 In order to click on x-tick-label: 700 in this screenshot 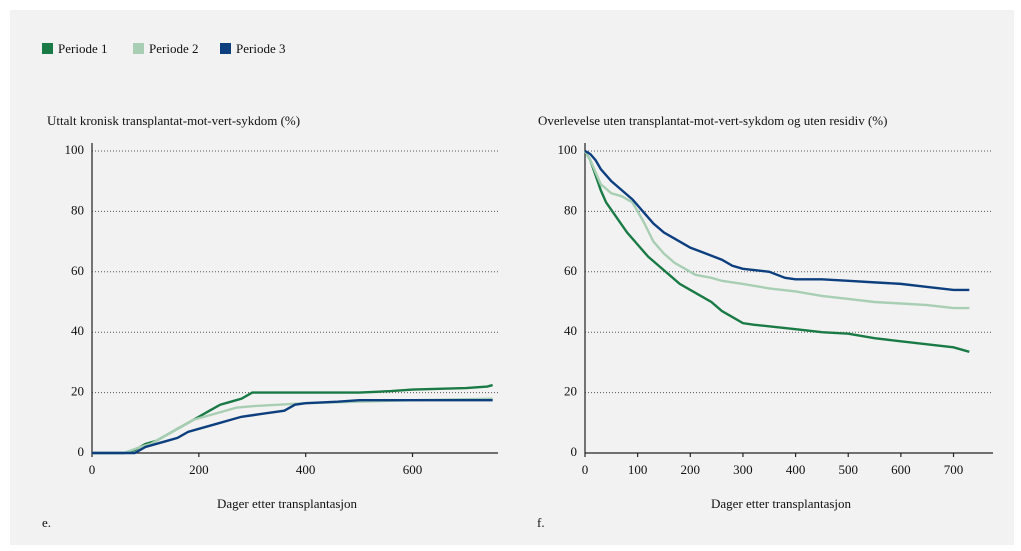, I will do `click(954, 469)`.